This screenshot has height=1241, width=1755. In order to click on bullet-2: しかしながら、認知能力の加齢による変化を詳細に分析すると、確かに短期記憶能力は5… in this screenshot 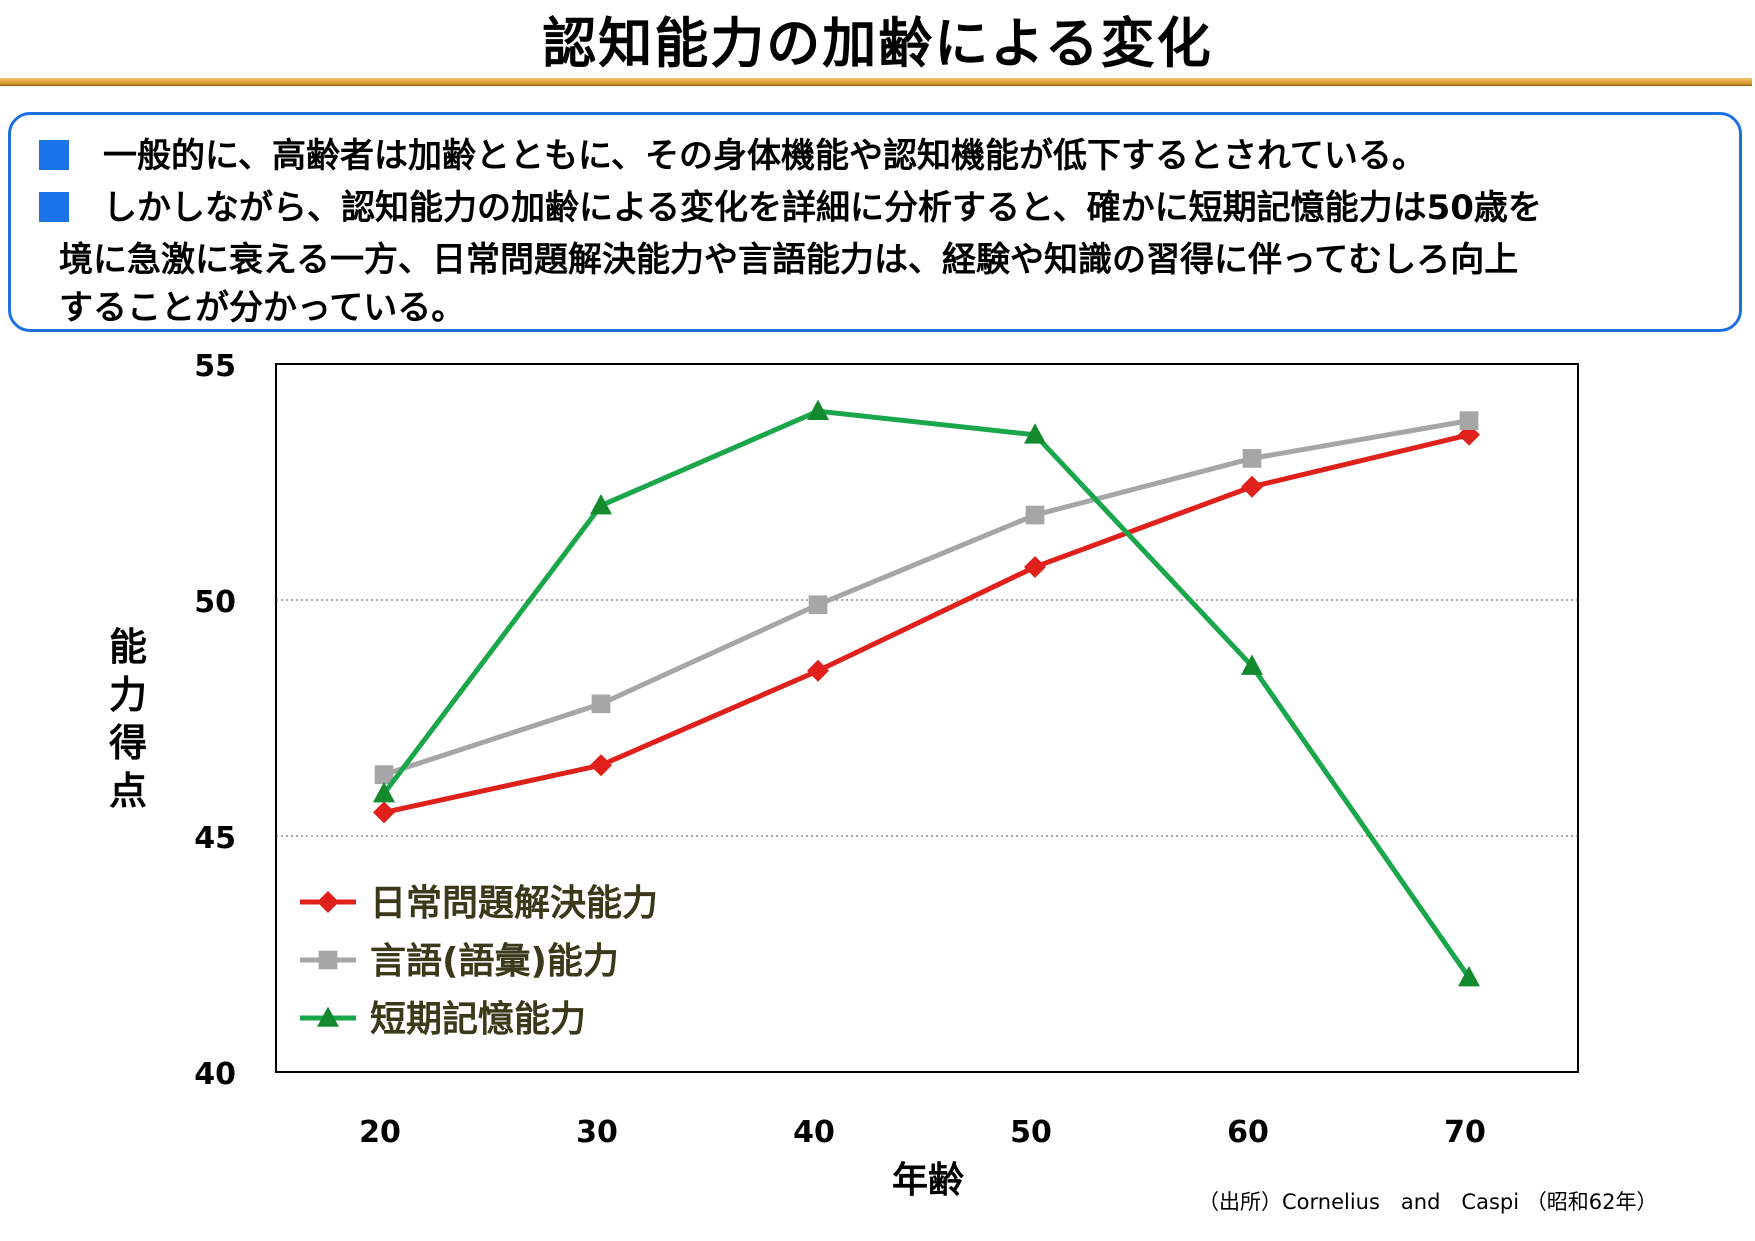, I will do `click(790, 208)`.